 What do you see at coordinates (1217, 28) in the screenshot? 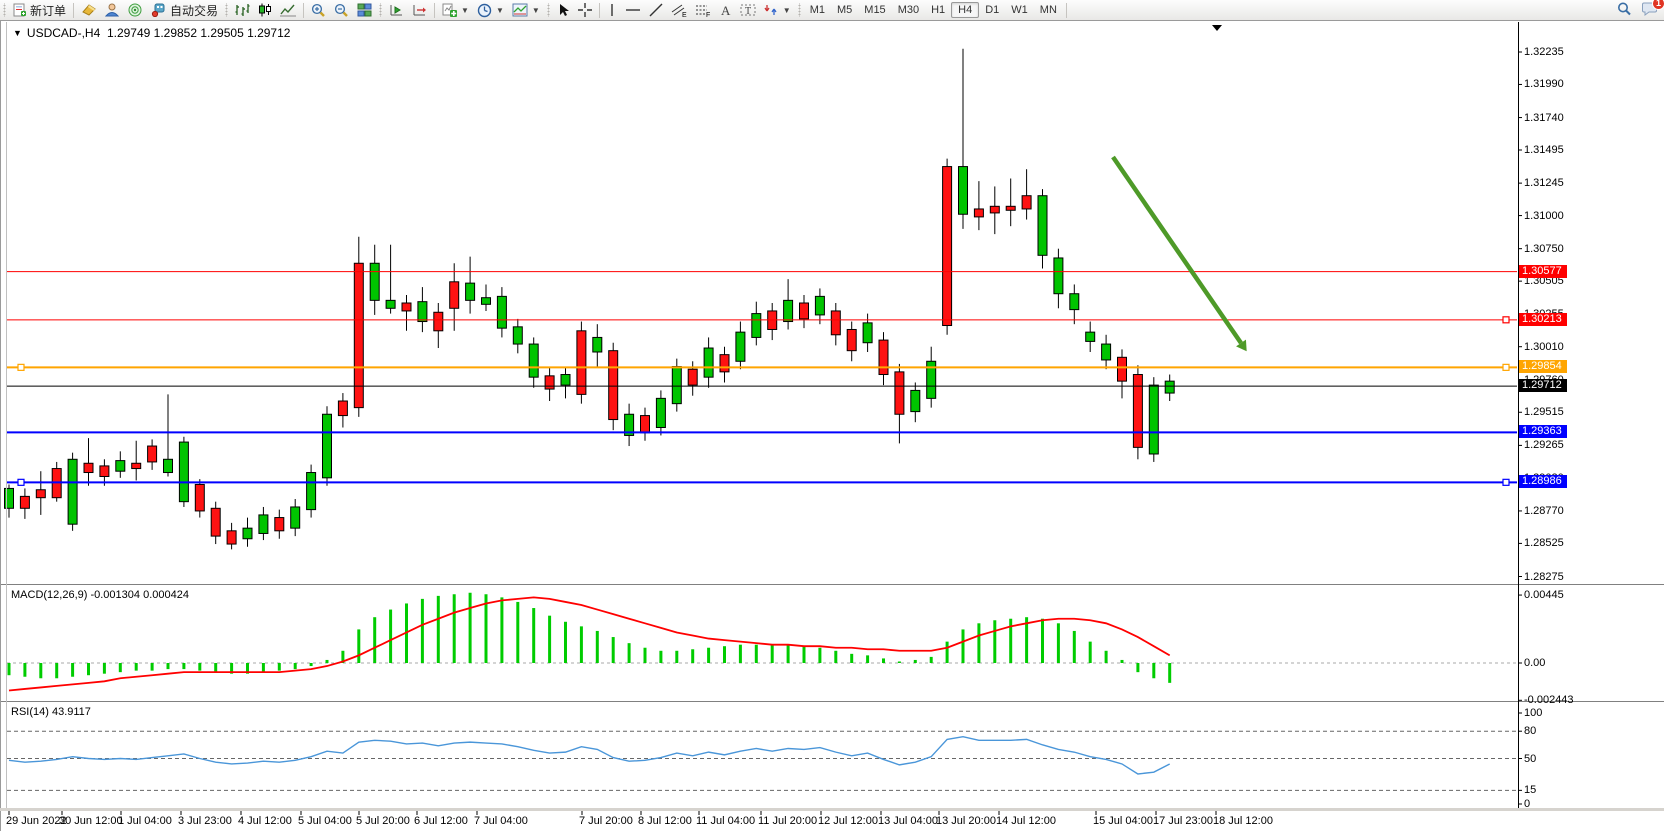
I see `chart-shift-marker` at bounding box center [1217, 28].